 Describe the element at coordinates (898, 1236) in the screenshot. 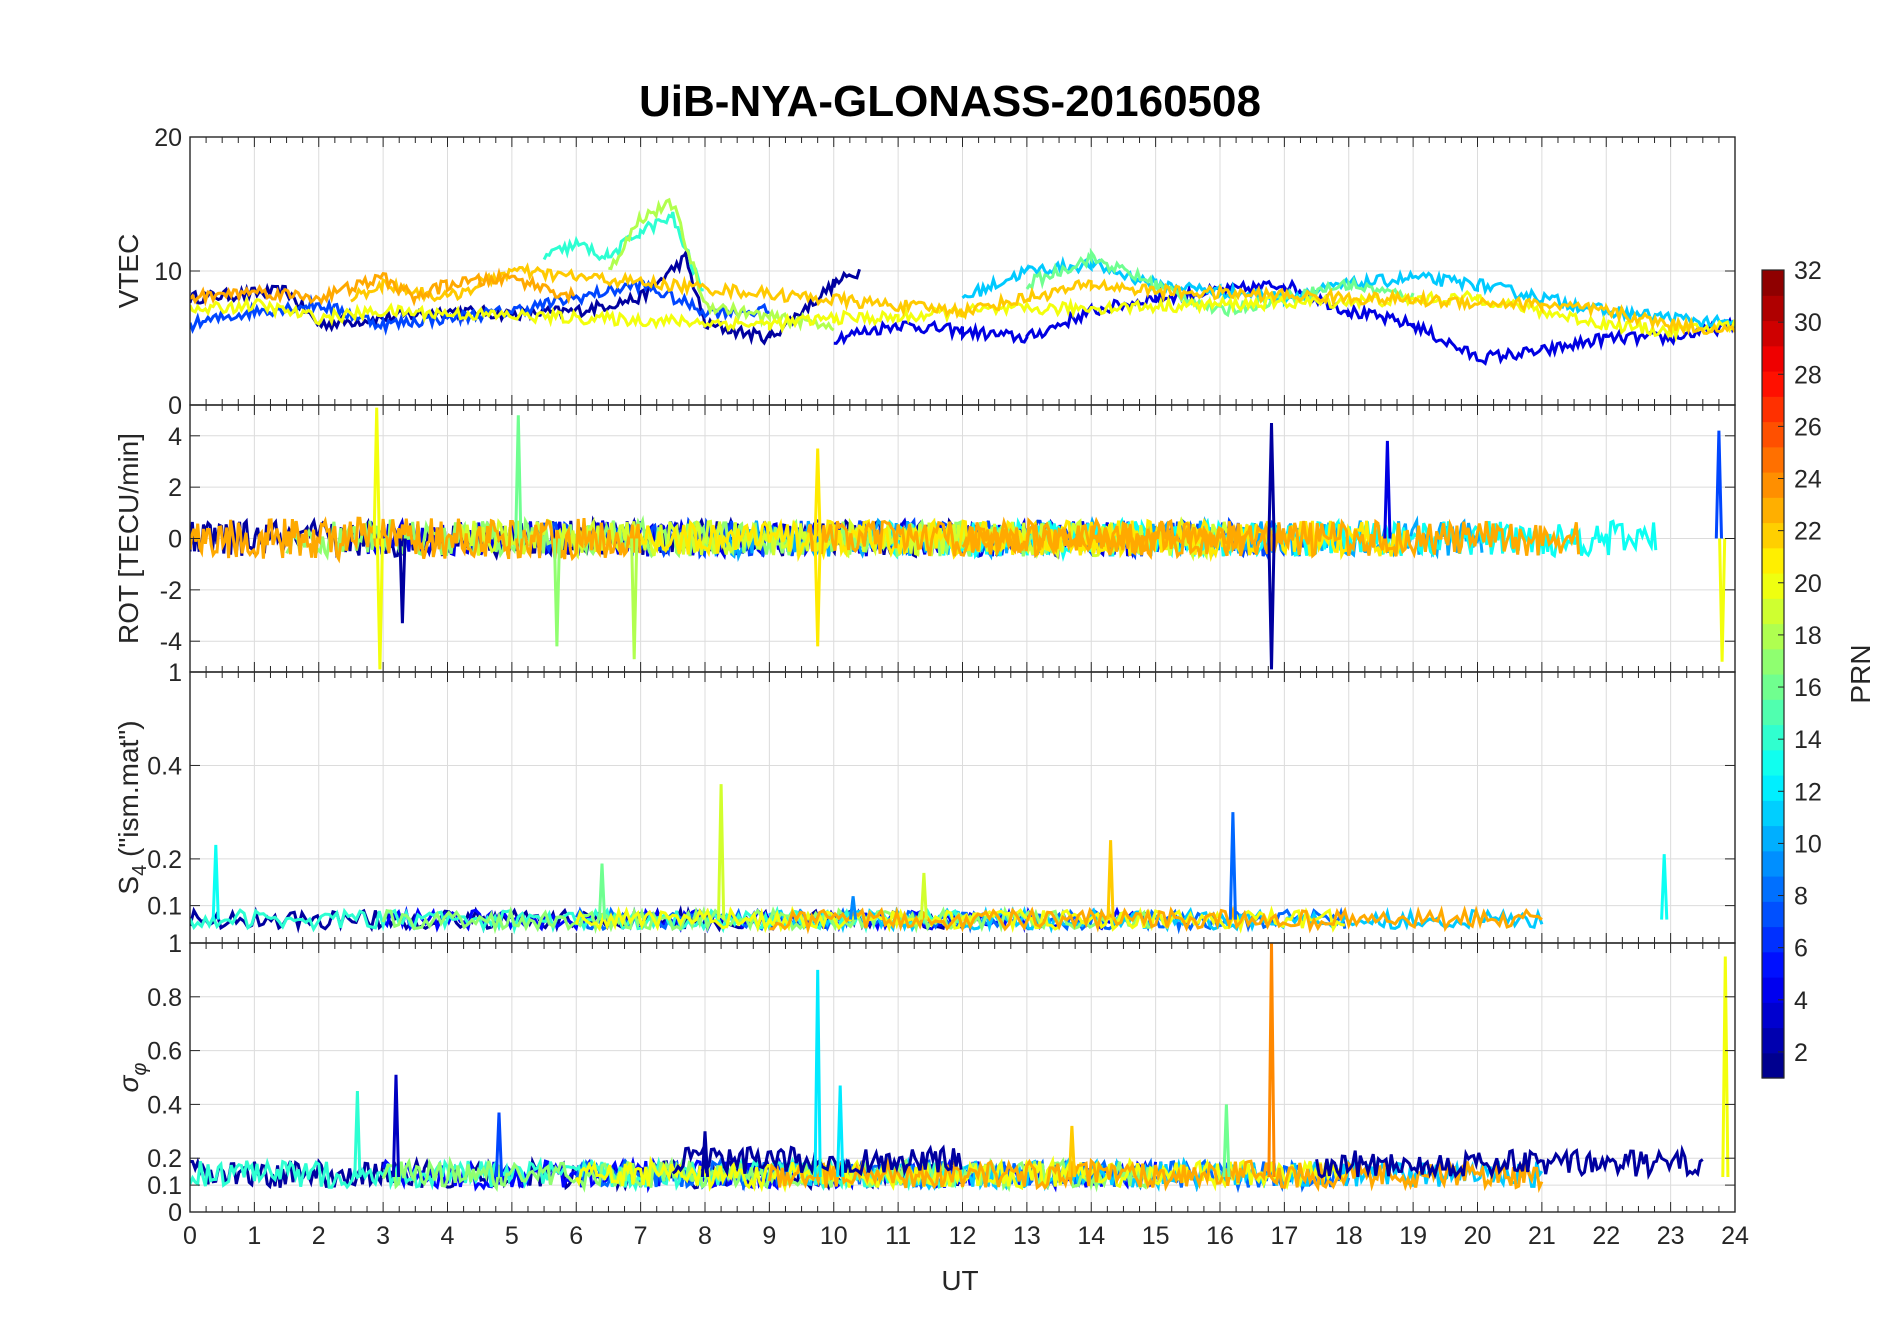

I see `x-tick-label: 11` at that location.